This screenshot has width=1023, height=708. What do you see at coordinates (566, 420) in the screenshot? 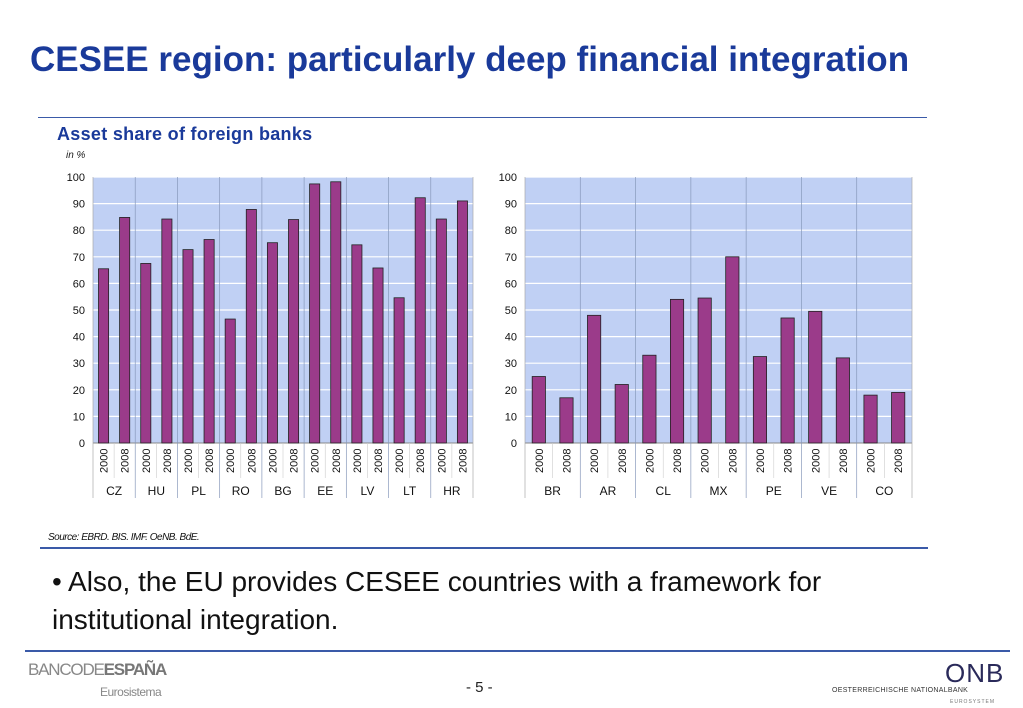
I see `bar-BR-2008` at bounding box center [566, 420].